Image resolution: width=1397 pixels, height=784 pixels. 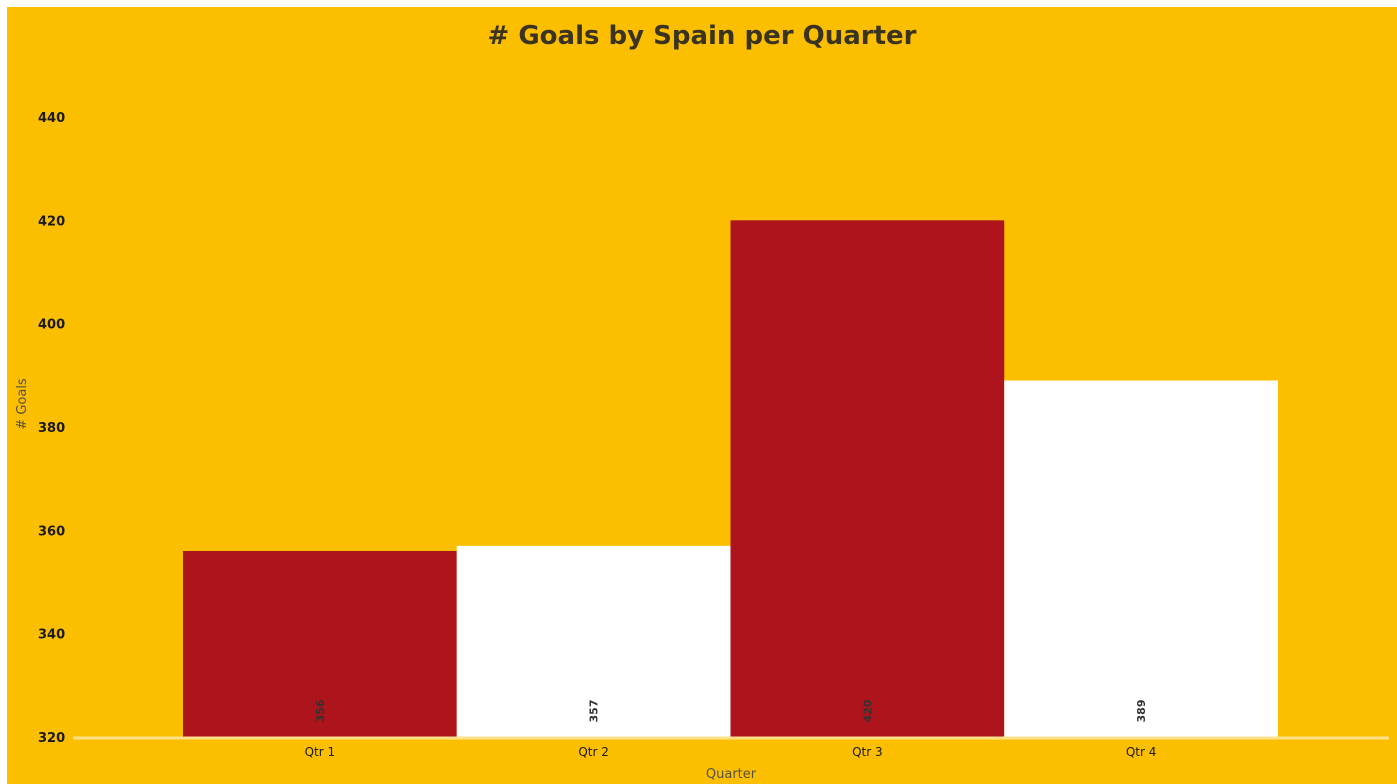 I want to click on y-axis-ticks: 320 340 360 380 400 420 440, so click(x=51, y=428).